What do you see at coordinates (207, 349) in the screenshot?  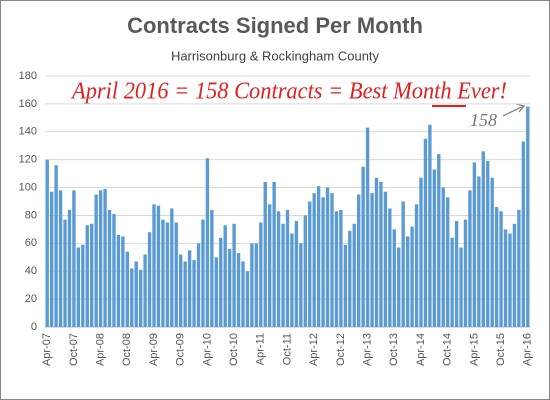 I see `x-tick-label: Apr-10` at bounding box center [207, 349].